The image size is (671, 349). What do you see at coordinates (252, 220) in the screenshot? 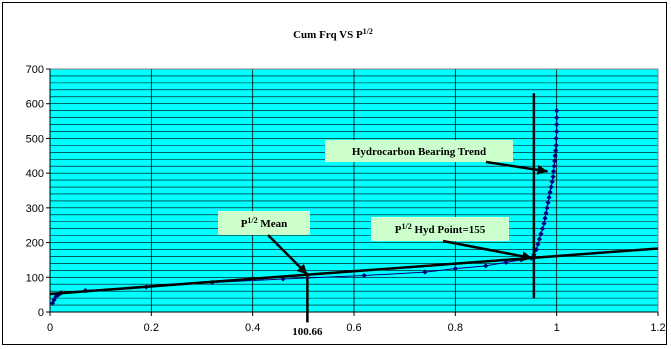
I see `p-mean-label-sup: 1/2` at bounding box center [252, 220].